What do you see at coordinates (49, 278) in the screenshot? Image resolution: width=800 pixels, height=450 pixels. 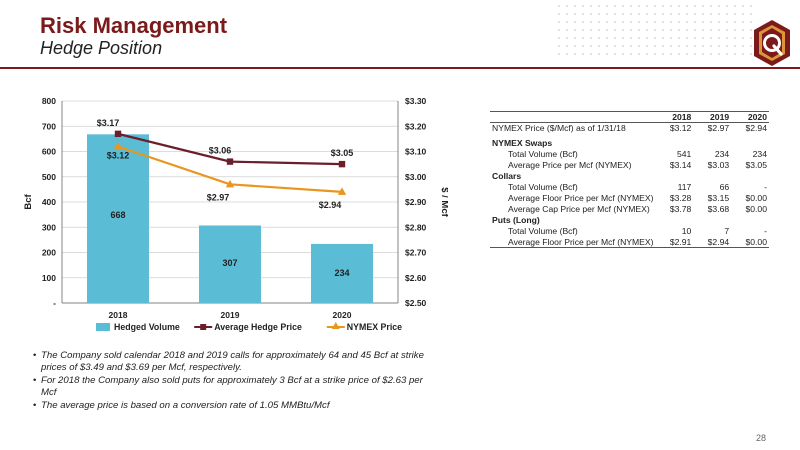 I see `y-tick-label: 100` at bounding box center [49, 278].